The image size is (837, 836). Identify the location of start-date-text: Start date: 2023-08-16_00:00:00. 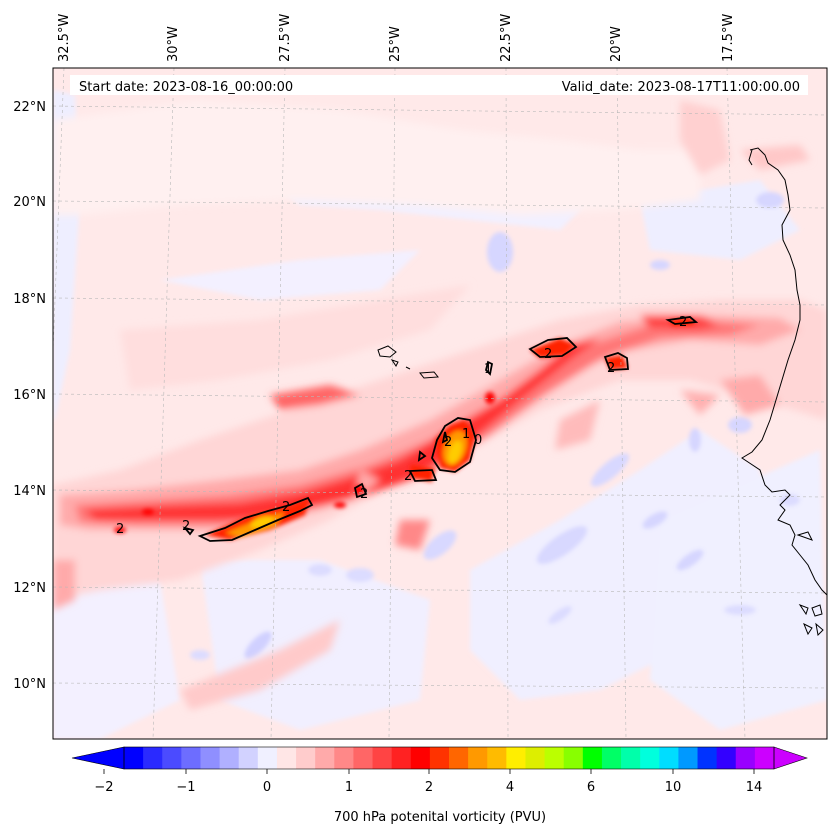
(186, 87).